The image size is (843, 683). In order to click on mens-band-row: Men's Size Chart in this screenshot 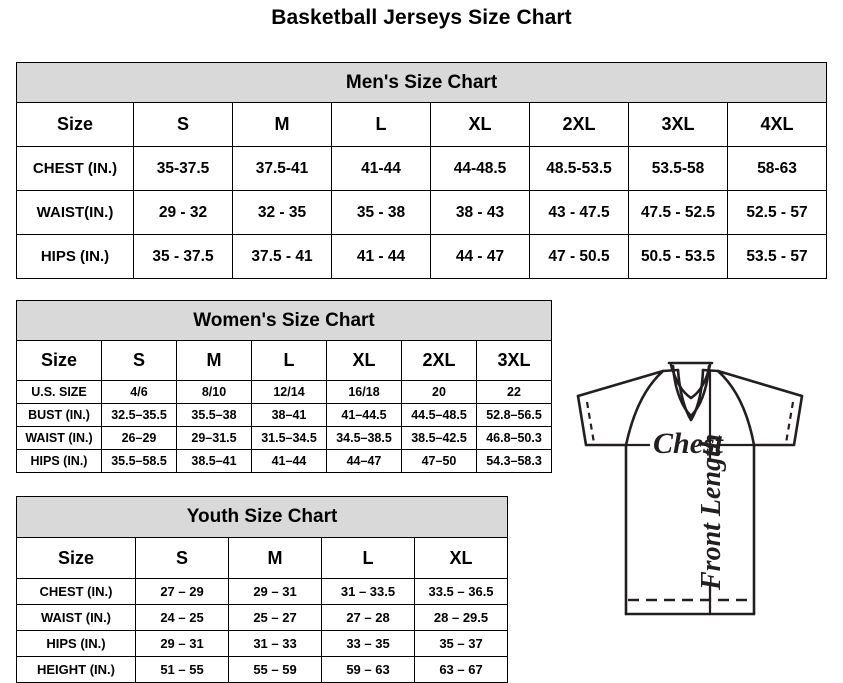, I will do `click(421, 82)`.